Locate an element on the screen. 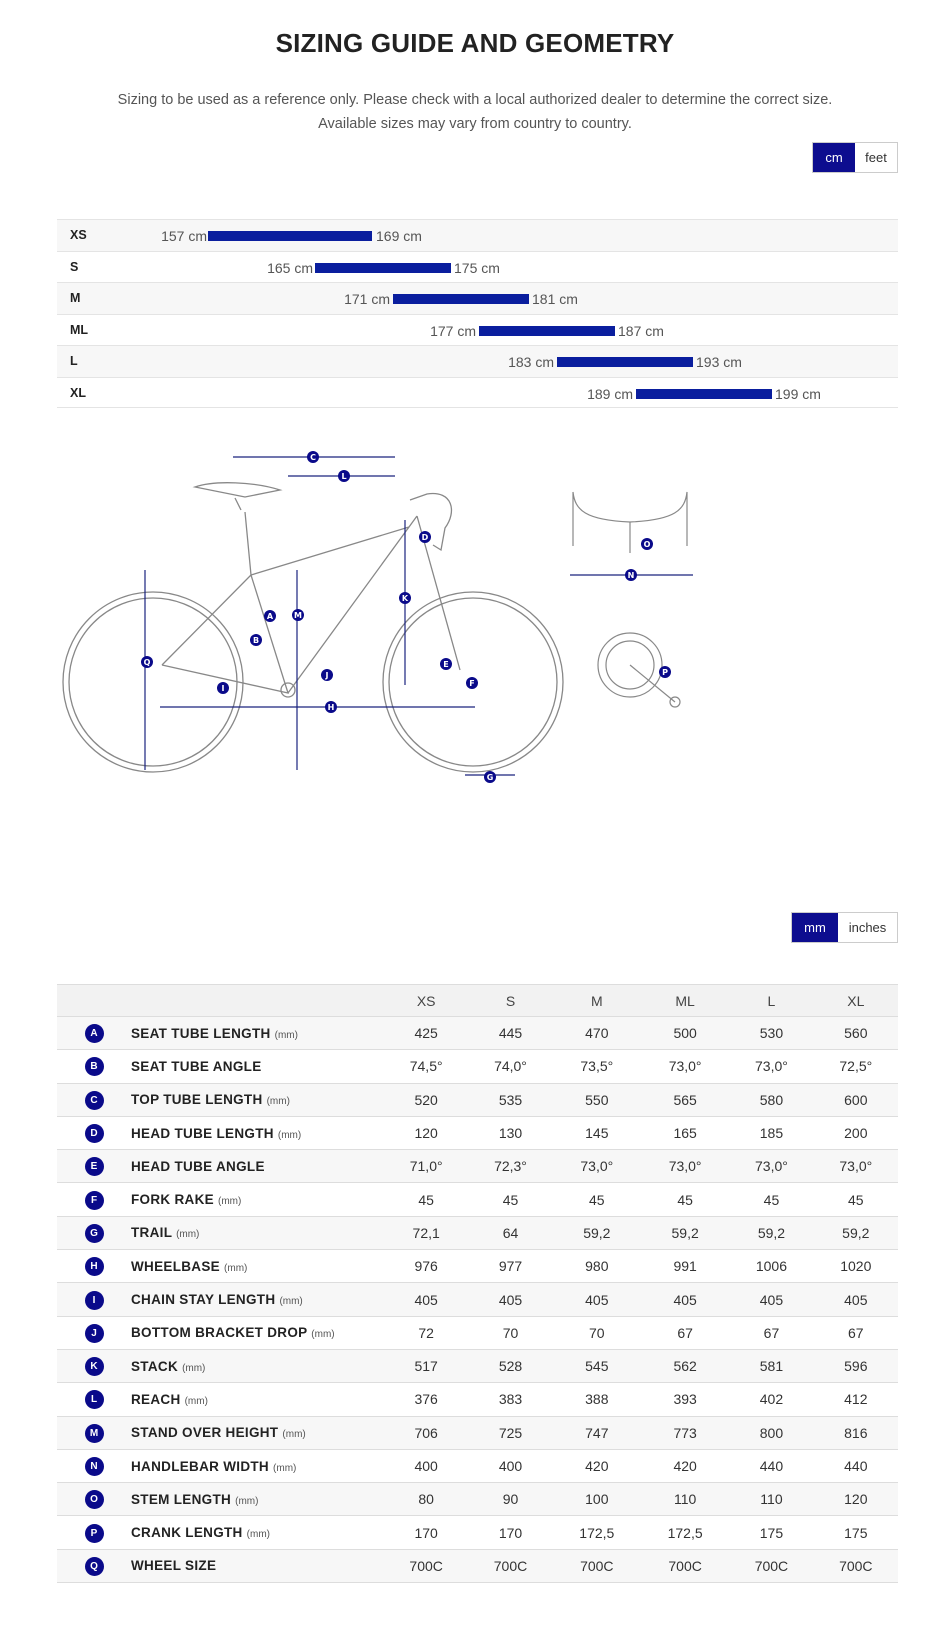 This screenshot has height=1636, width=950. measurement-name-cell: BOTTOM BRACKET DROP (mm) is located at coordinates (257, 1333).